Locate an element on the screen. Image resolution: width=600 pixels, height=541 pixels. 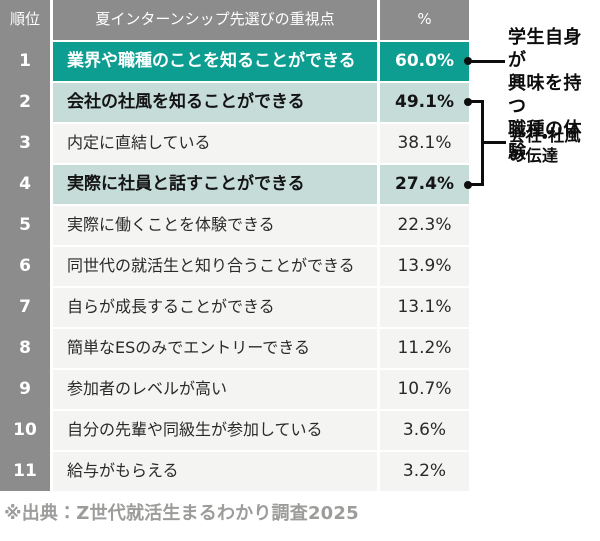
topic-cell: 内定に直結している is located at coordinates (215, 143).